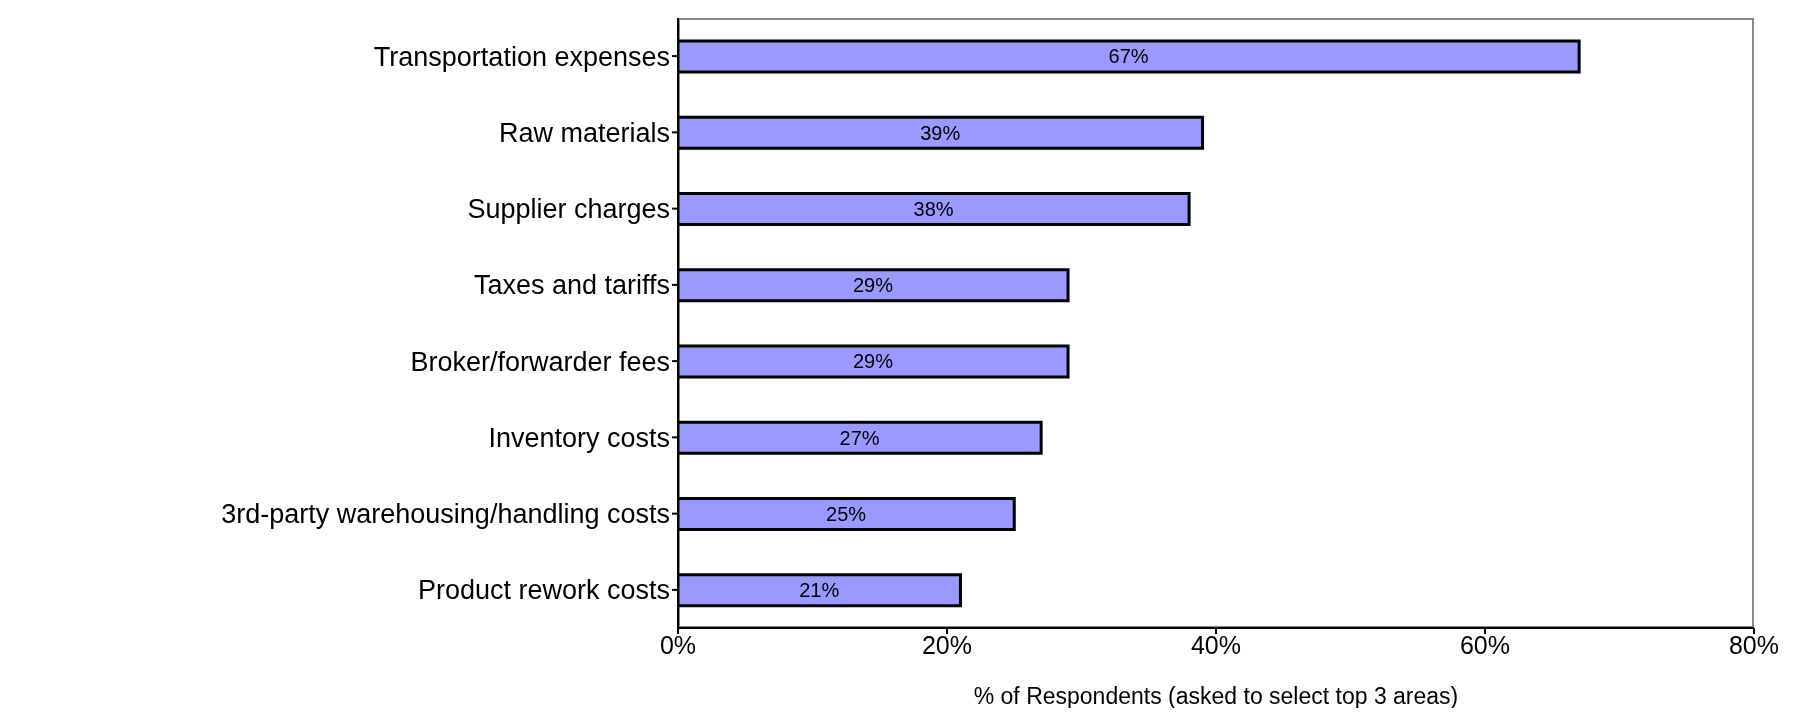 This screenshot has height=716, width=1802. I want to click on y-tick-label: Supplier charges, so click(568, 209).